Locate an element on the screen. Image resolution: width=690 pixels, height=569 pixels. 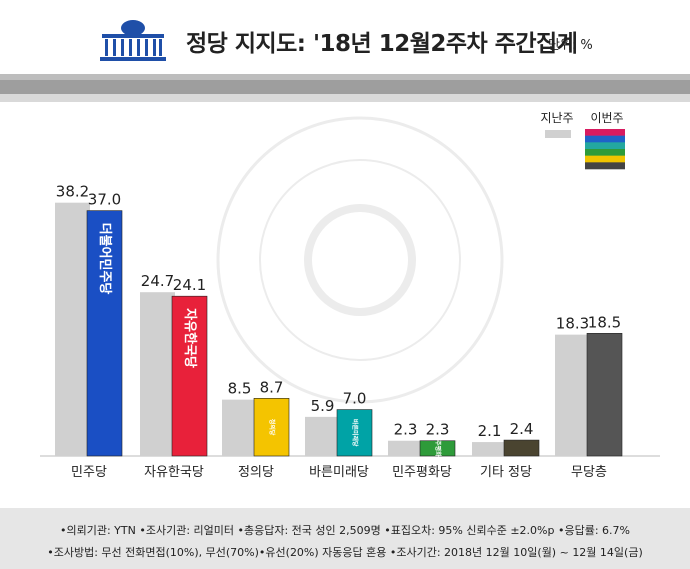
category-label: 정의당 is located at coordinates (256, 472).